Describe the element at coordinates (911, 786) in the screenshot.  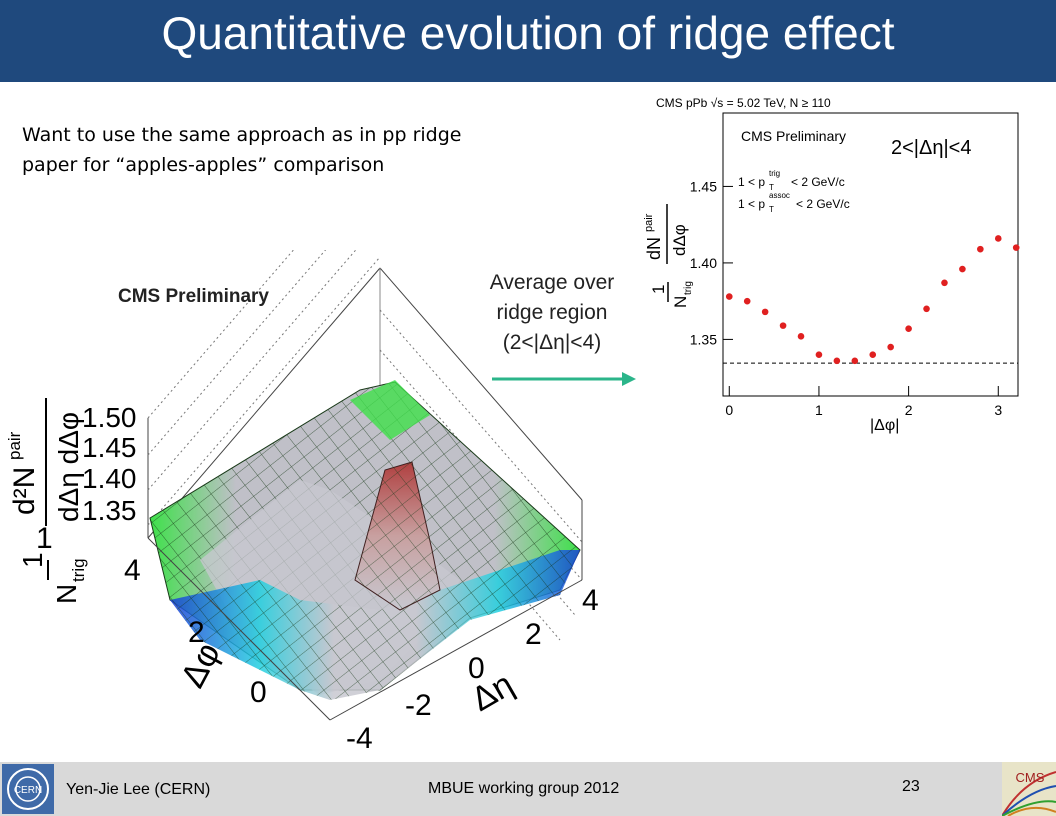
I see `footer-page-number: 23` at that location.